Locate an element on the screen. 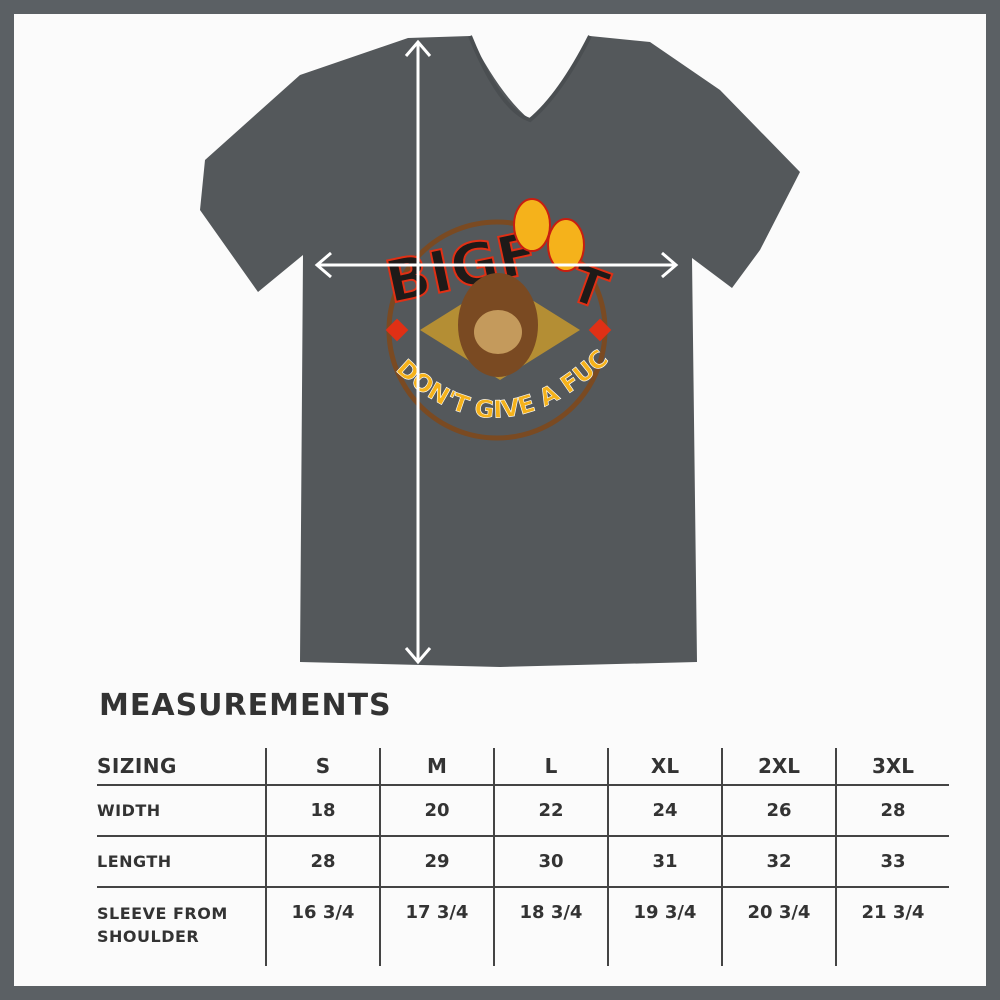 The image size is (1000, 1000). row-label: LENGTH is located at coordinates (181, 861).